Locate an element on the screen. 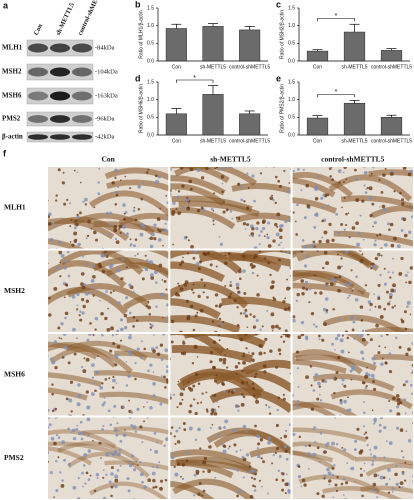 This screenshot has width=414, height=500. x-tick-label: sh-METTL5 is located at coordinates (213, 67).